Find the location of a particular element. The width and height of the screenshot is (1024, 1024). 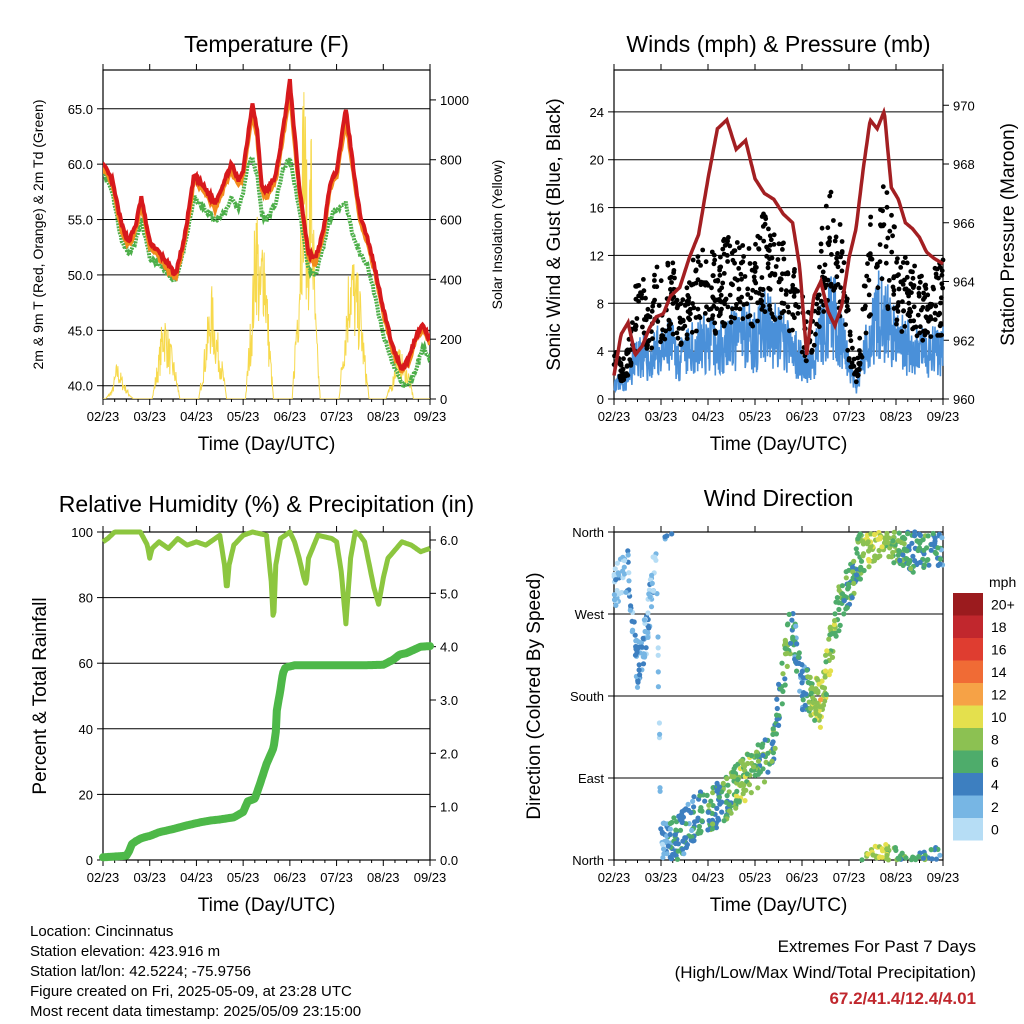

x-tick-label: 09/23 is located at coordinates (430, 416).